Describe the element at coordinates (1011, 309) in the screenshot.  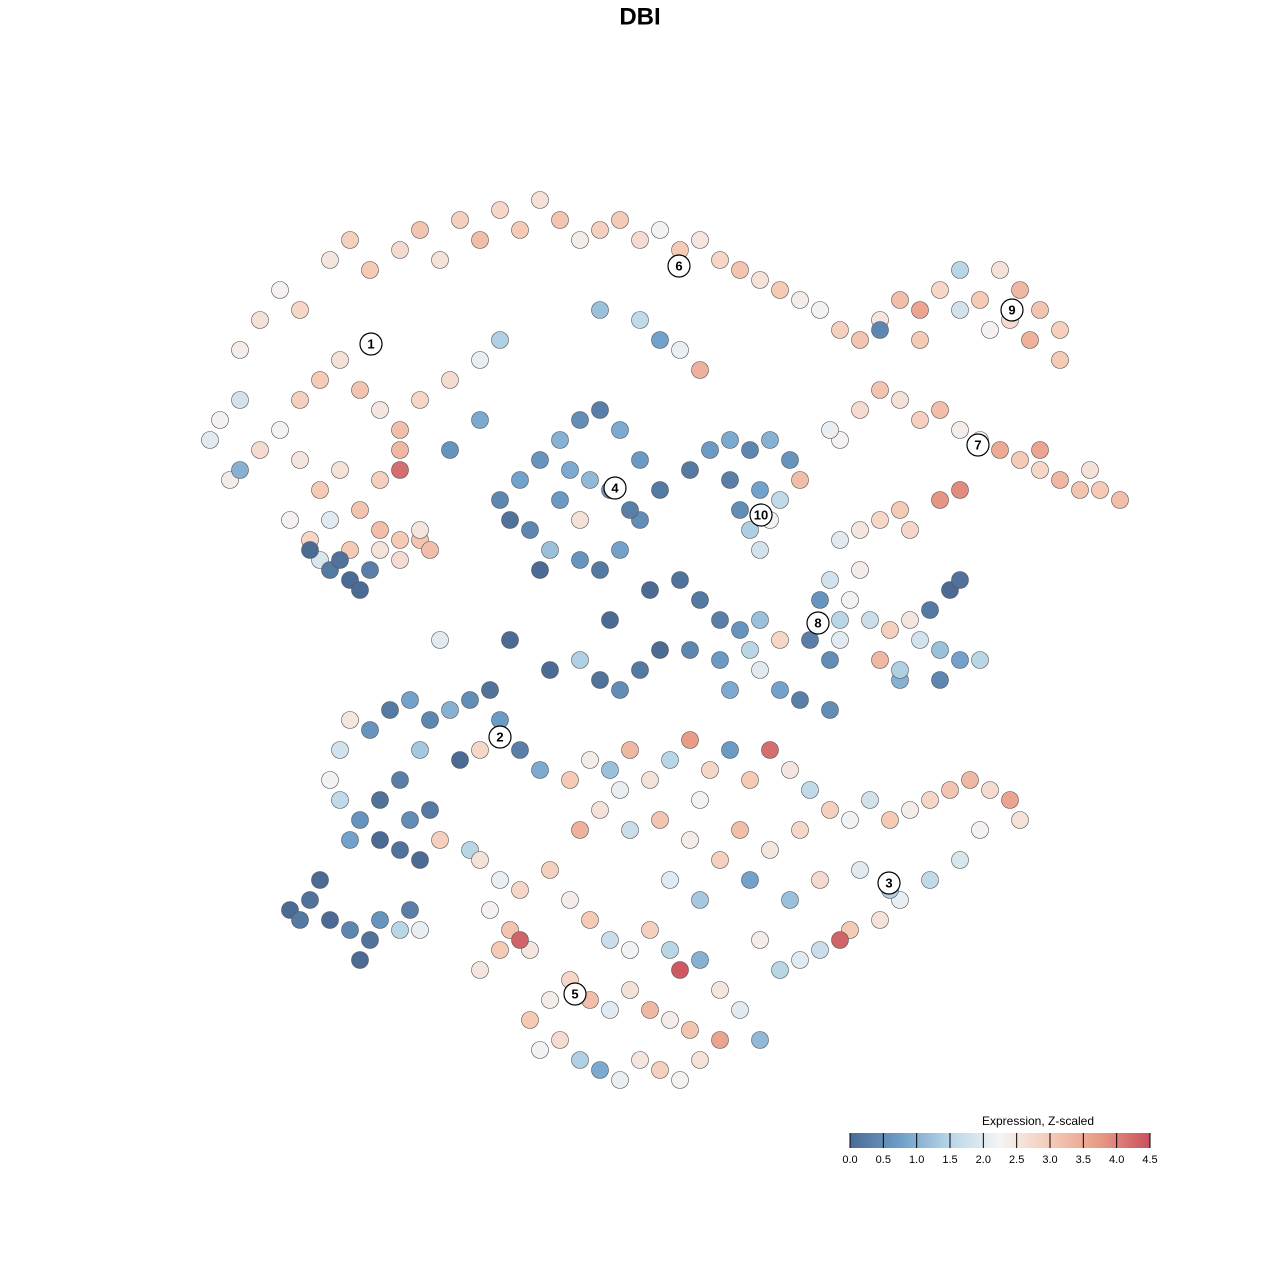
I see `cluster-label: 9` at that location.